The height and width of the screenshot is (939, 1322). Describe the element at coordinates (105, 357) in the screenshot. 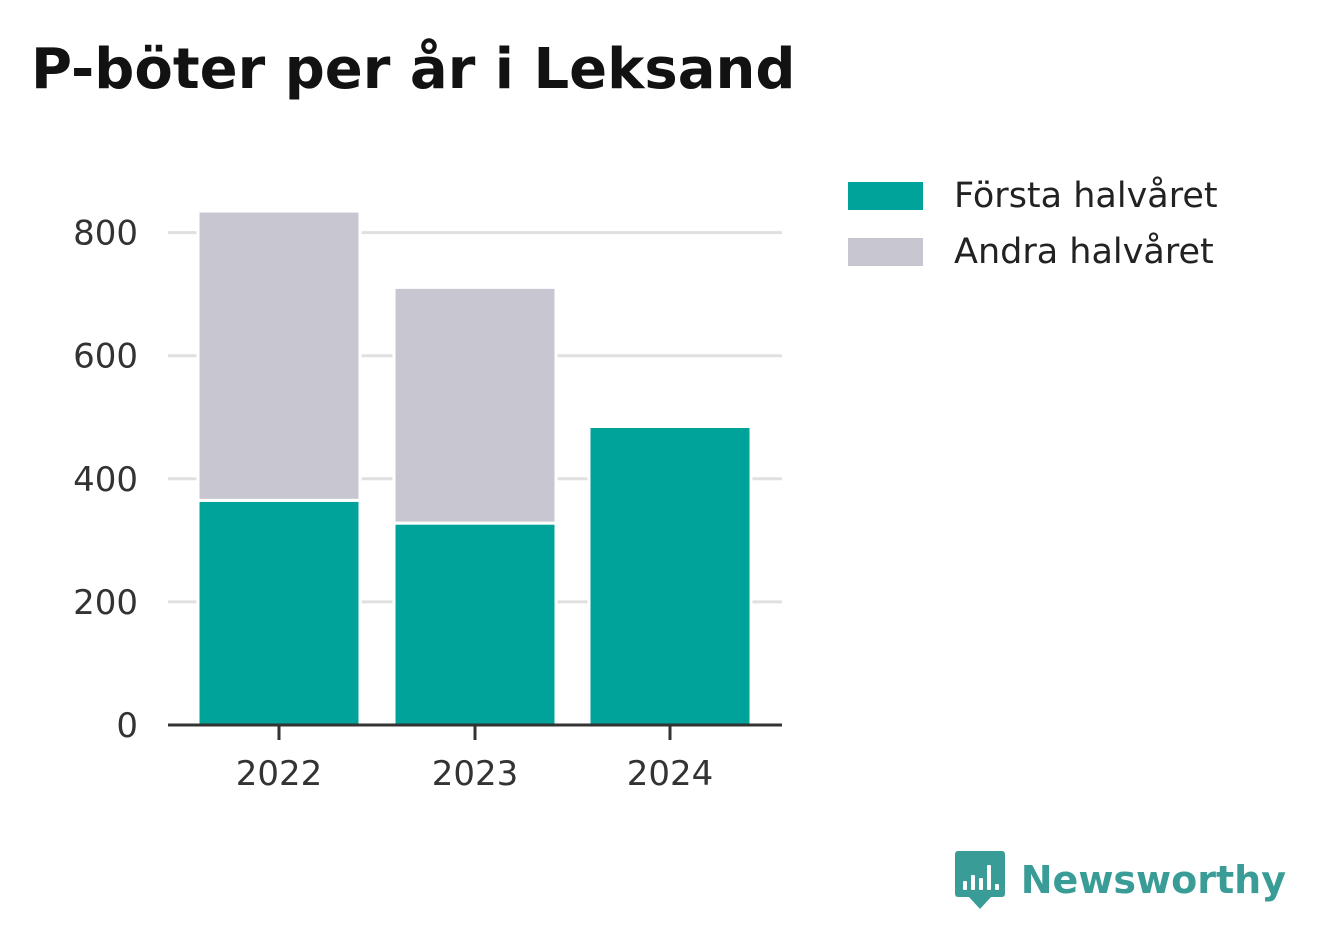

I see `y-tick-label-600: 600` at that location.